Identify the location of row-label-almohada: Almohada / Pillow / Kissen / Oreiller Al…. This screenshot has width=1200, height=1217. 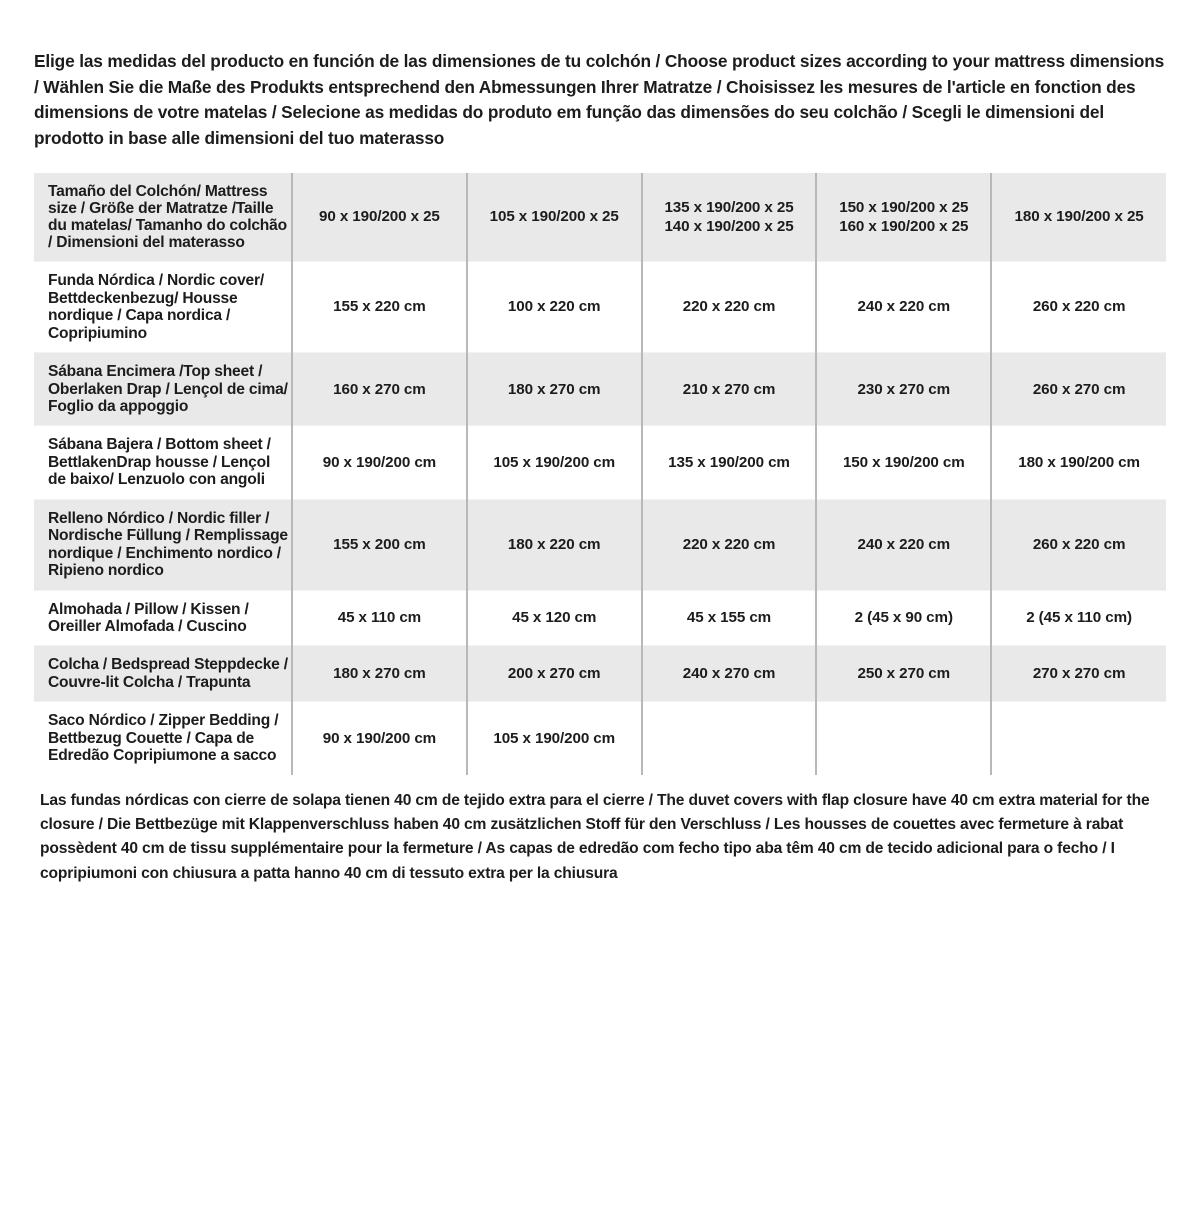
(163, 617).